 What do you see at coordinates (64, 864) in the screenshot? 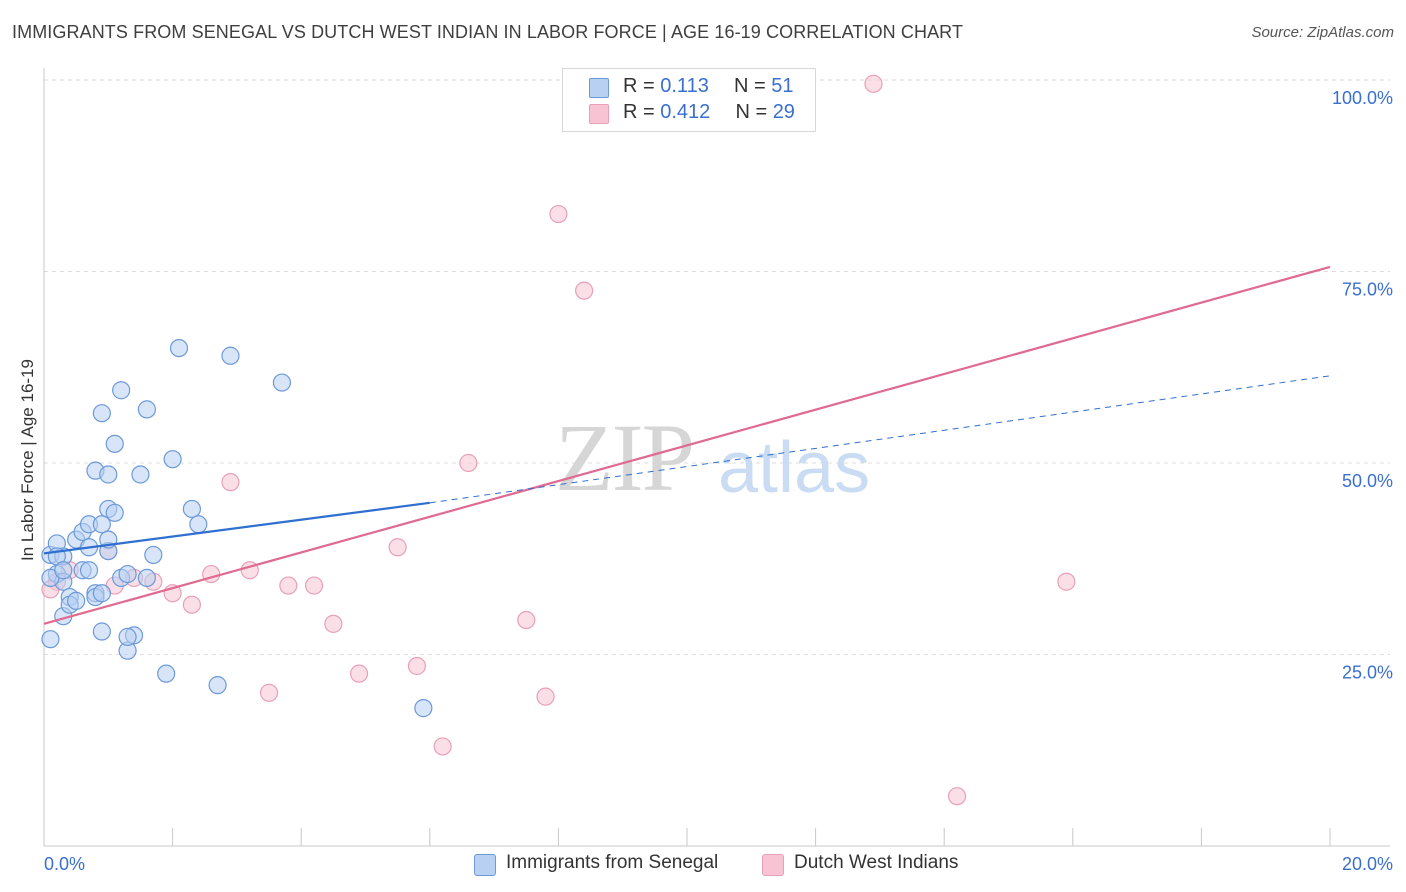
I see `x-tick-label: 0.0%` at bounding box center [64, 864].